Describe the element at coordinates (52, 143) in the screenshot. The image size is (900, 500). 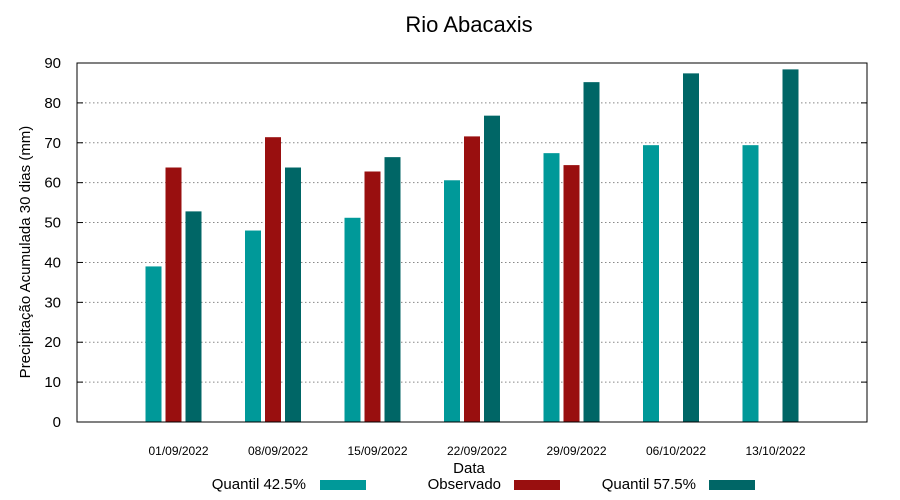
I see `y-tick-label: 70` at that location.